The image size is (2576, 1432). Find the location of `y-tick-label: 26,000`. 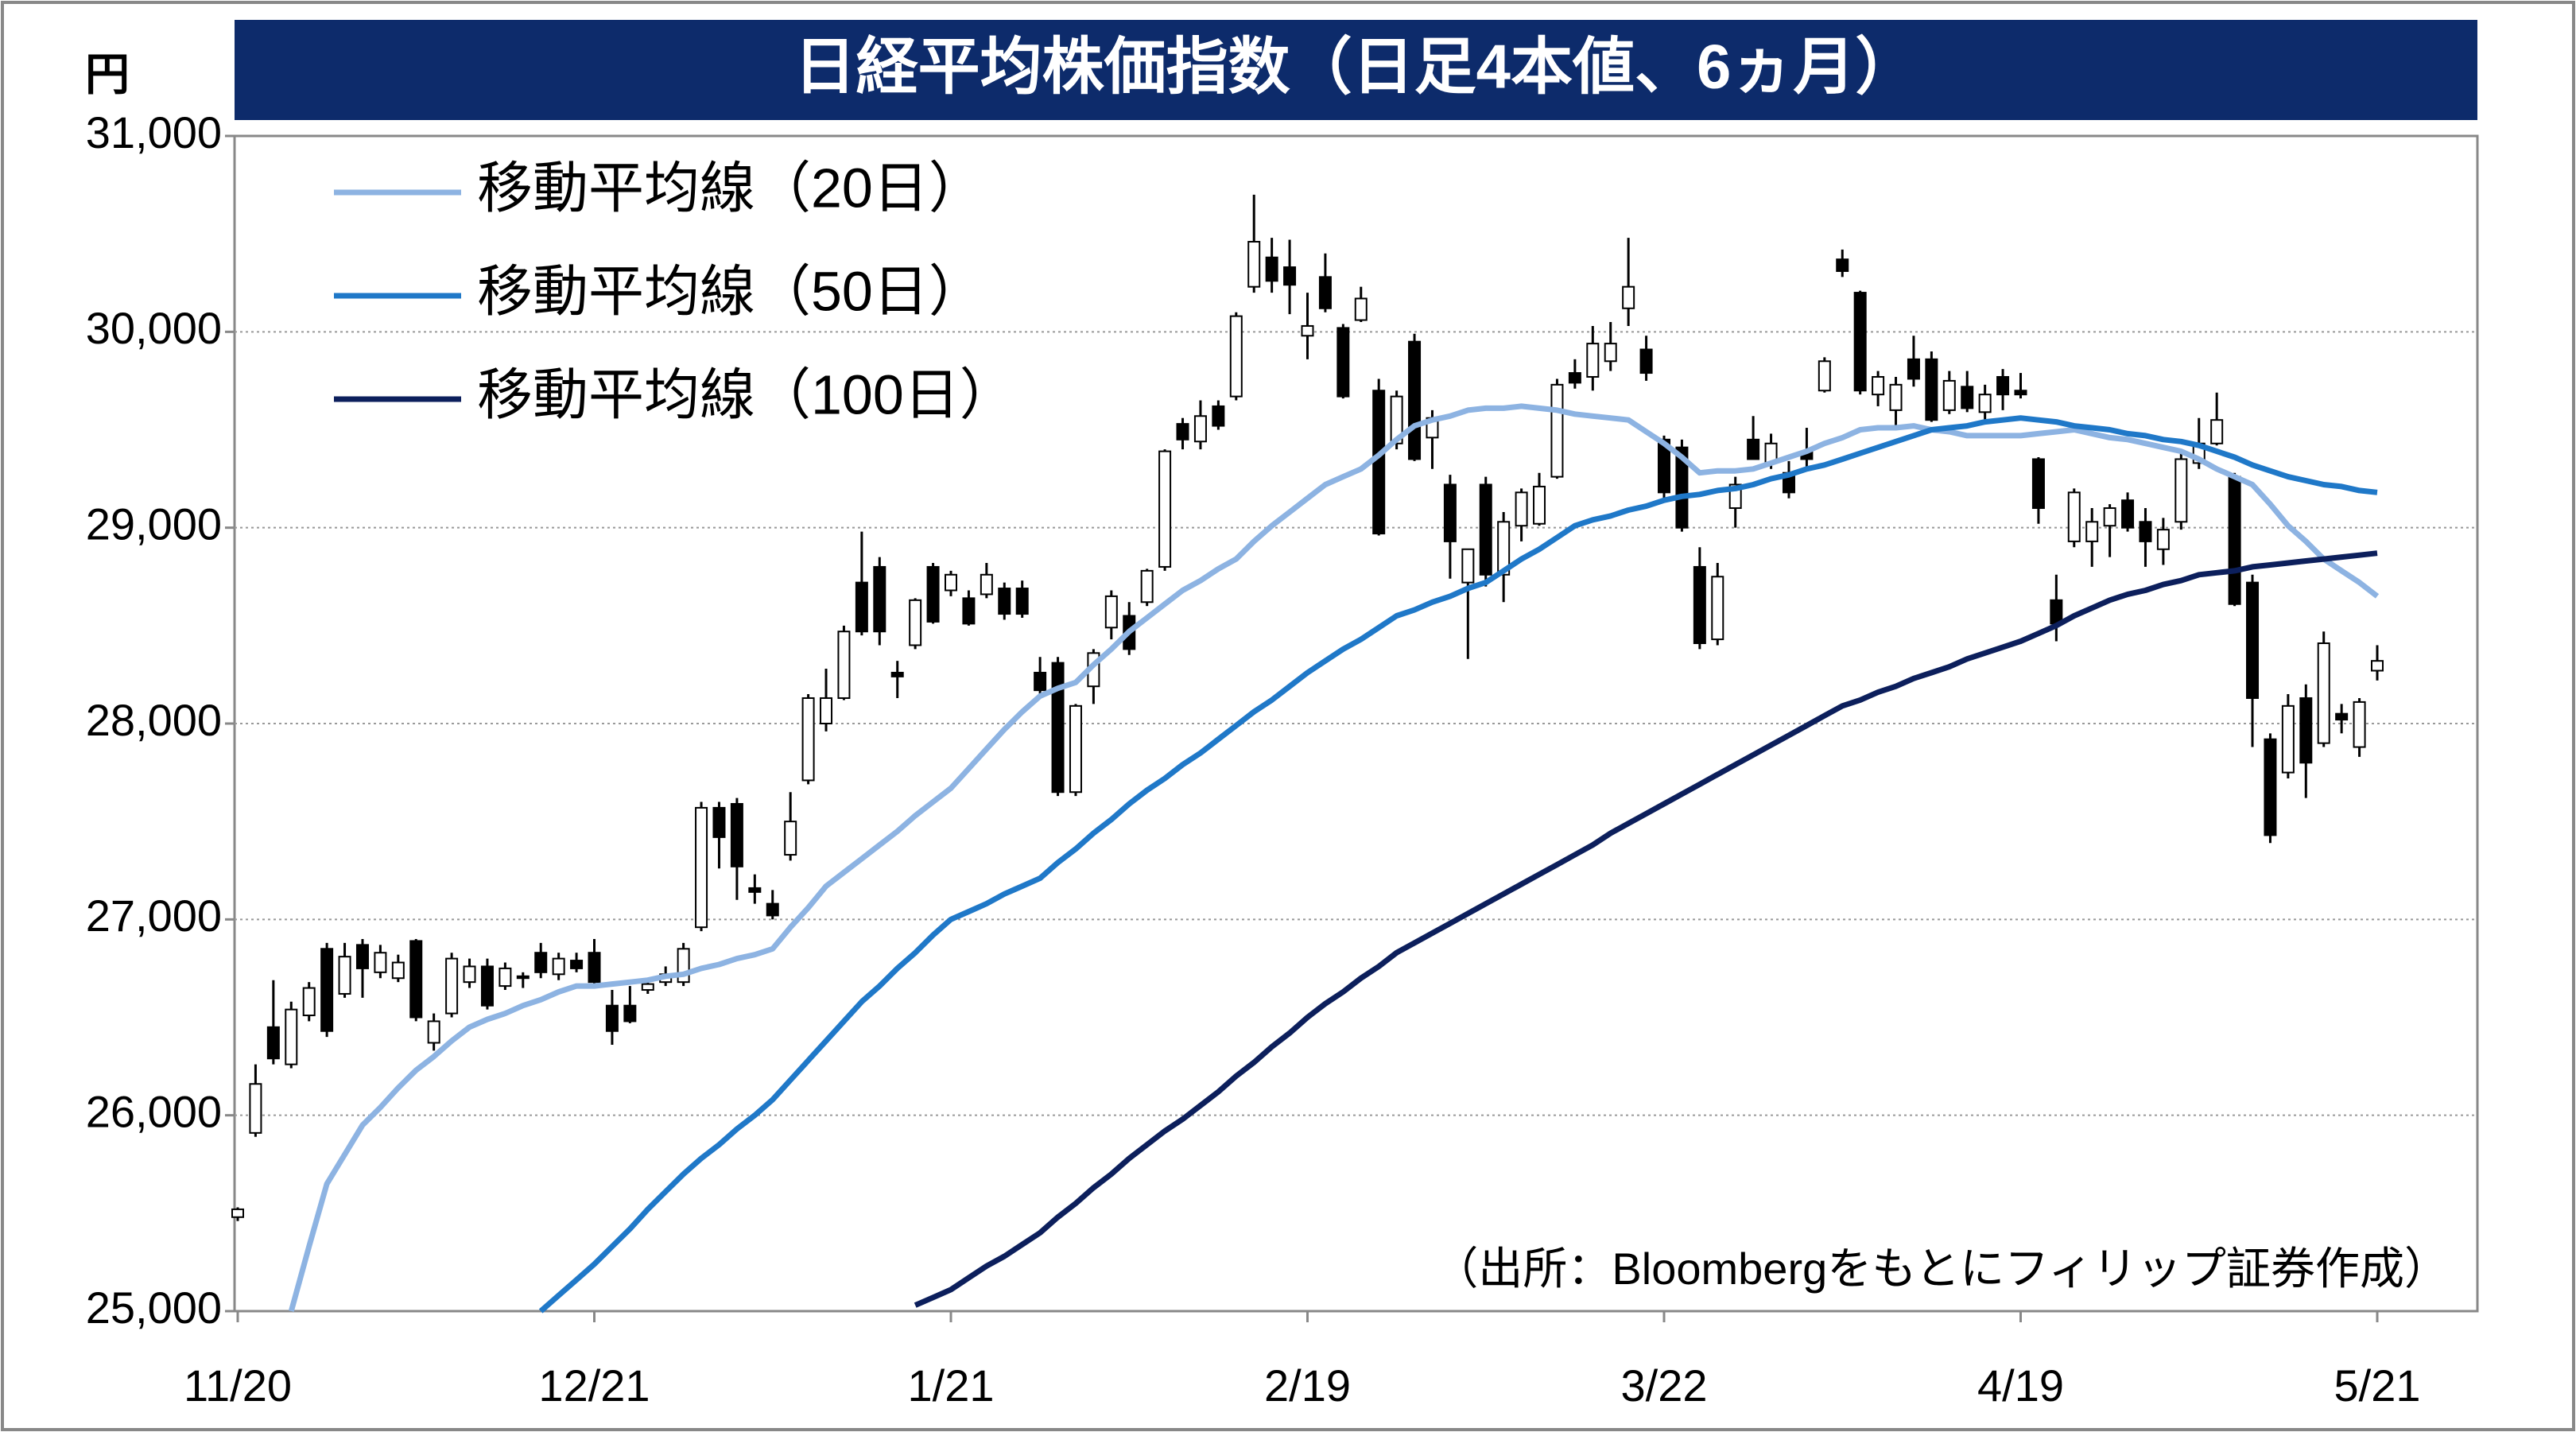

y-tick-label: 26,000 is located at coordinates (154, 1111).